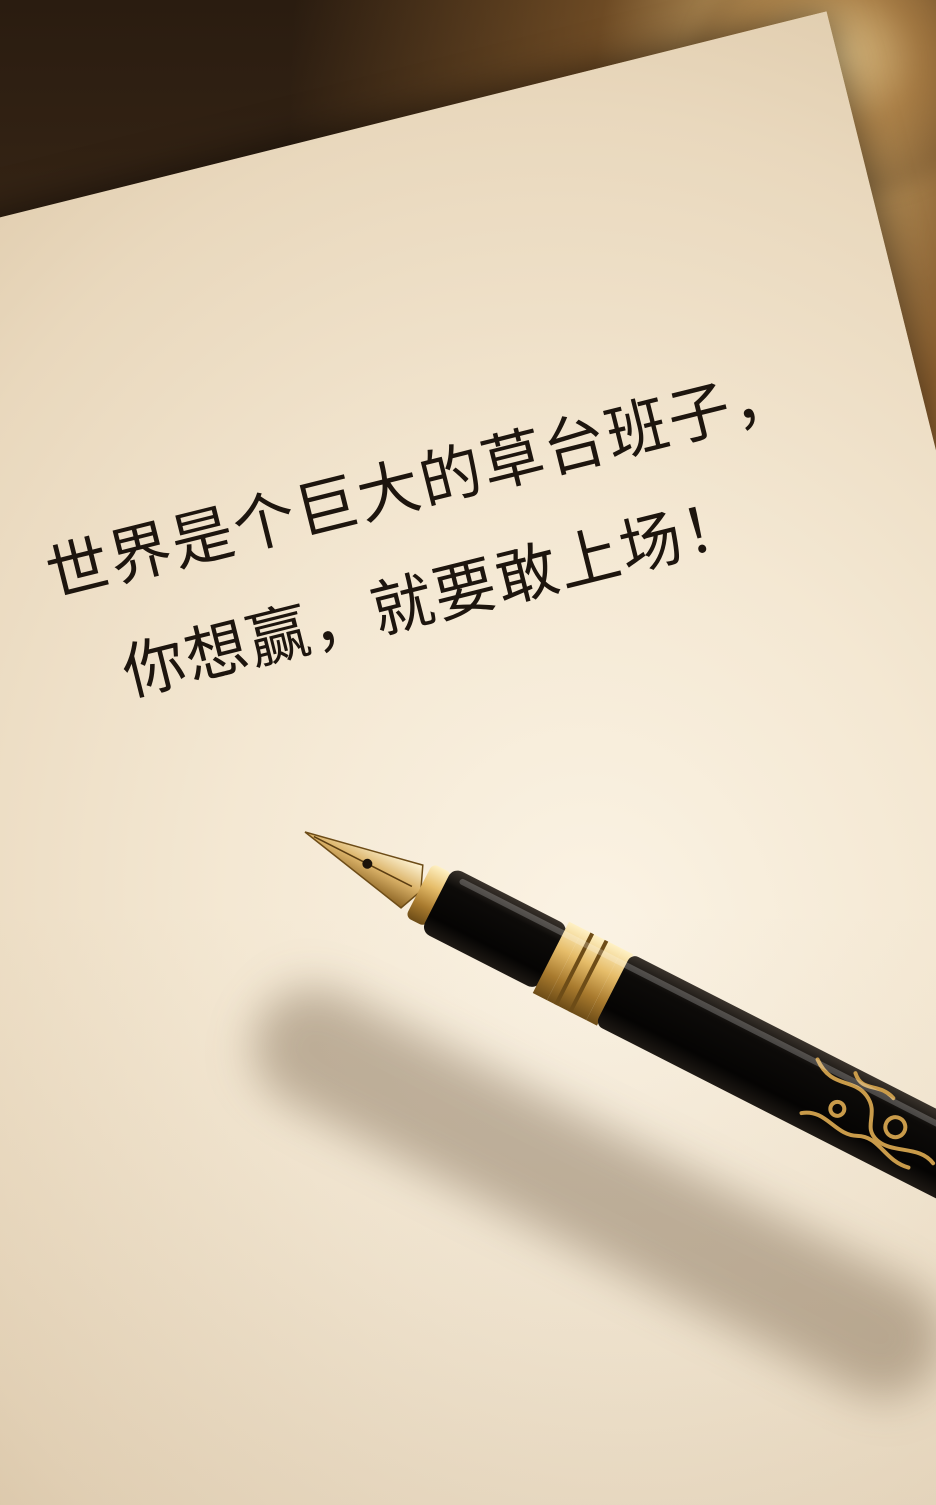  What do you see at coordinates (867, 1113) in the screenshot?
I see `pen-ornament` at bounding box center [867, 1113].